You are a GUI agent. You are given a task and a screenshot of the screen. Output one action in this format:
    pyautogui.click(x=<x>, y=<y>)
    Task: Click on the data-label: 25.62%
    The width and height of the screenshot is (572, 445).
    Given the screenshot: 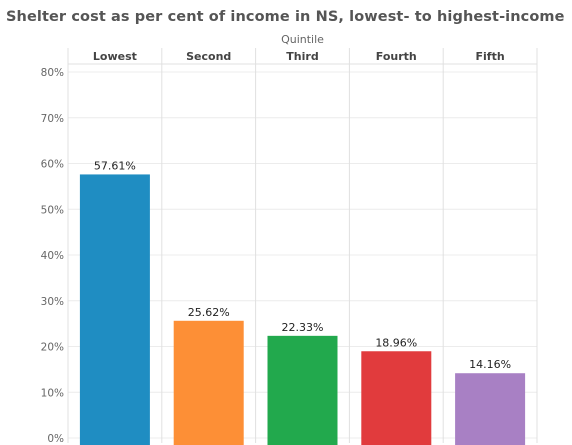 What is the action you would take?
    pyautogui.click(x=209, y=312)
    